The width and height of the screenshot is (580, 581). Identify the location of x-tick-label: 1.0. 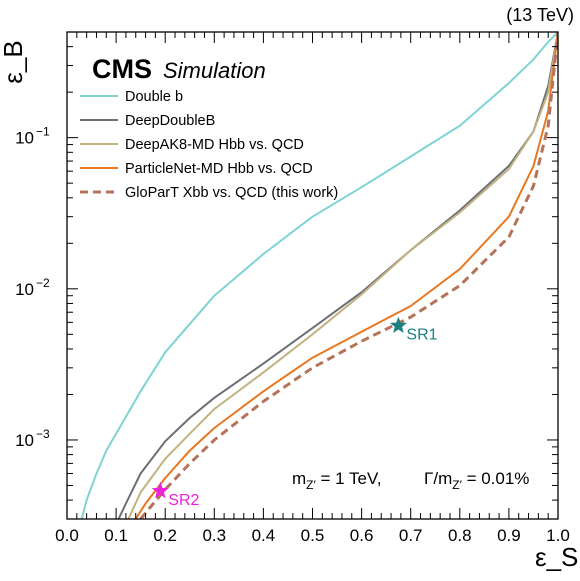
(558, 535).